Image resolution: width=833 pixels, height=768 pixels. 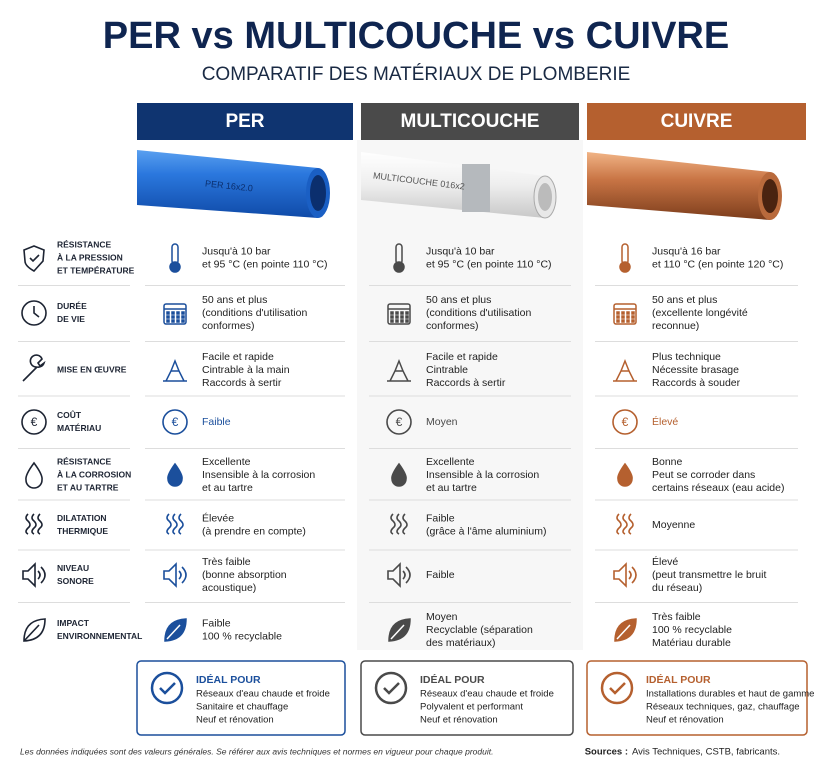 What do you see at coordinates (244, 121) in the screenshot?
I see `column-header-text: PER` at bounding box center [244, 121].